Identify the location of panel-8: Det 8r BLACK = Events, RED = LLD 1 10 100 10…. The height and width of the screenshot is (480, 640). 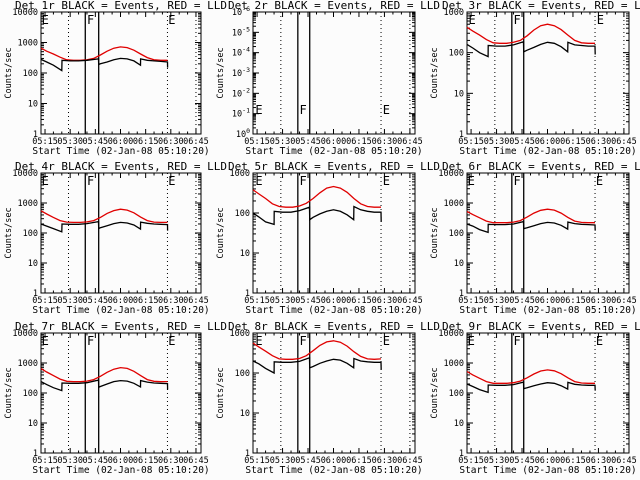
(328, 398).